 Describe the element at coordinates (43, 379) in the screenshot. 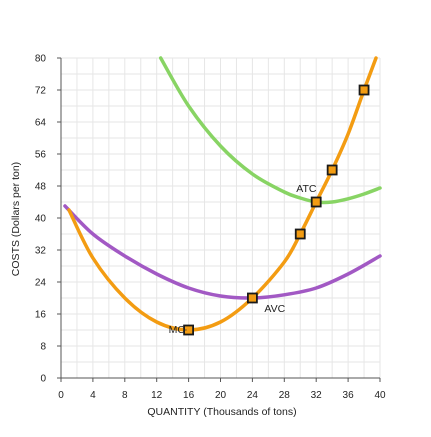

I see `y-tick-label: 0` at that location.